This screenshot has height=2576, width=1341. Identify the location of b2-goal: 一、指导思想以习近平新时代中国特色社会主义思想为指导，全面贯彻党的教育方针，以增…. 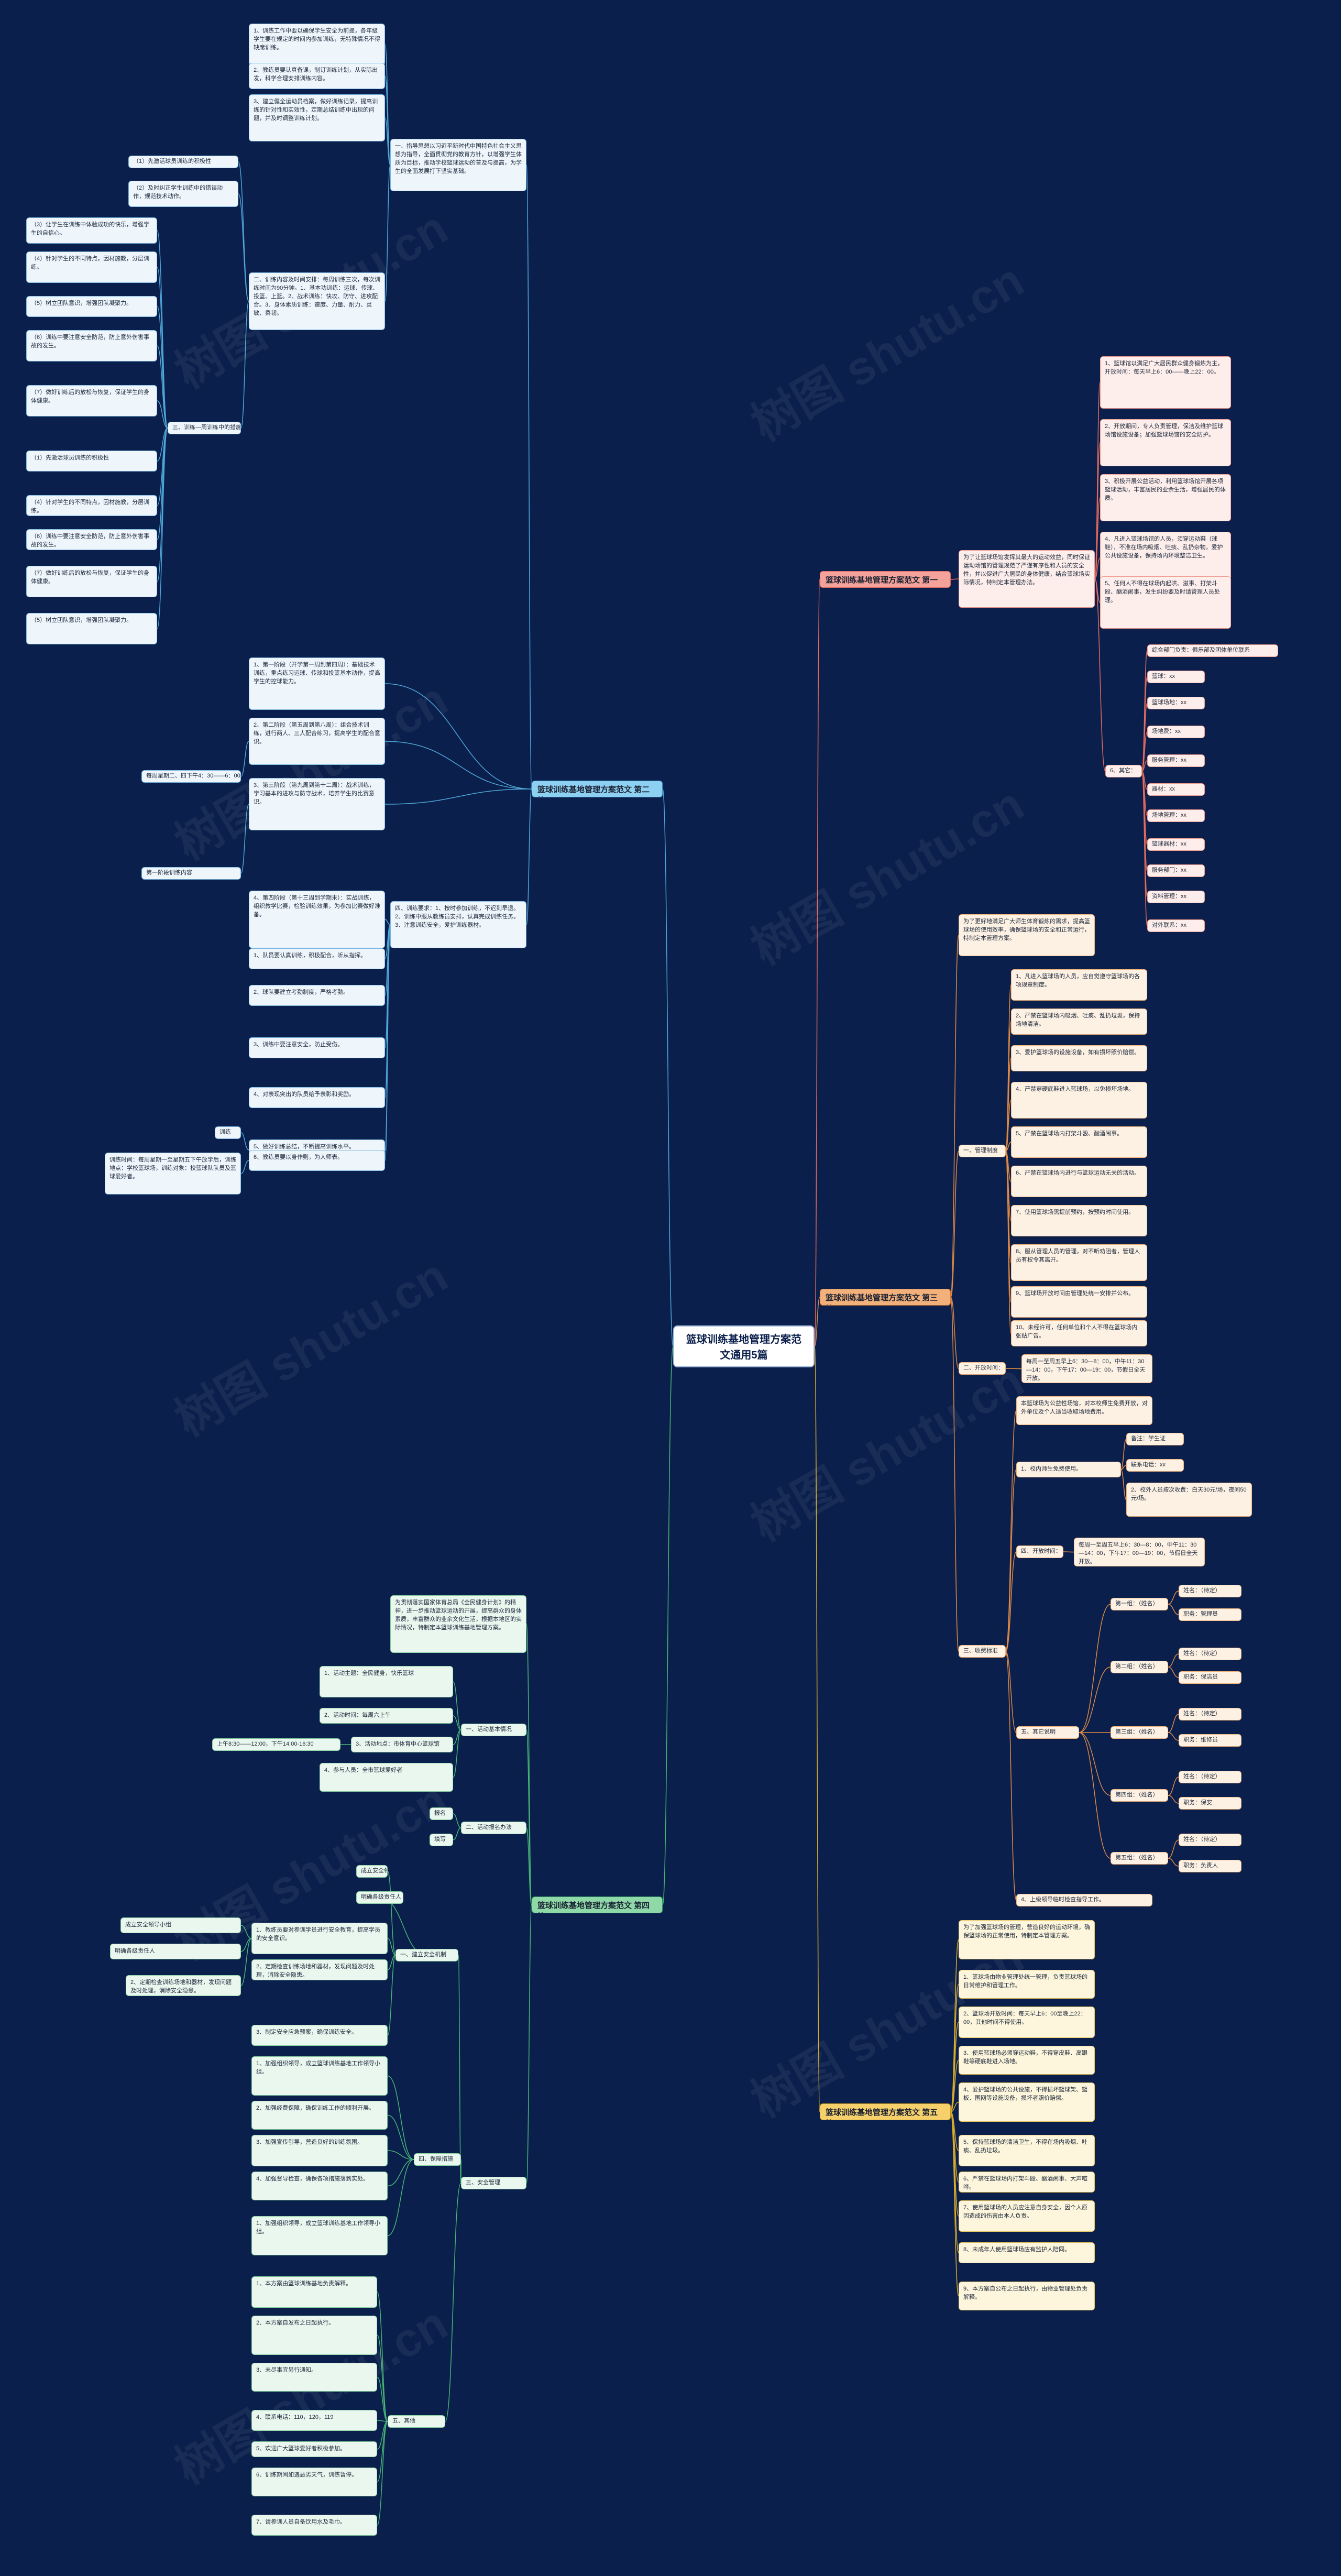
(458, 165).